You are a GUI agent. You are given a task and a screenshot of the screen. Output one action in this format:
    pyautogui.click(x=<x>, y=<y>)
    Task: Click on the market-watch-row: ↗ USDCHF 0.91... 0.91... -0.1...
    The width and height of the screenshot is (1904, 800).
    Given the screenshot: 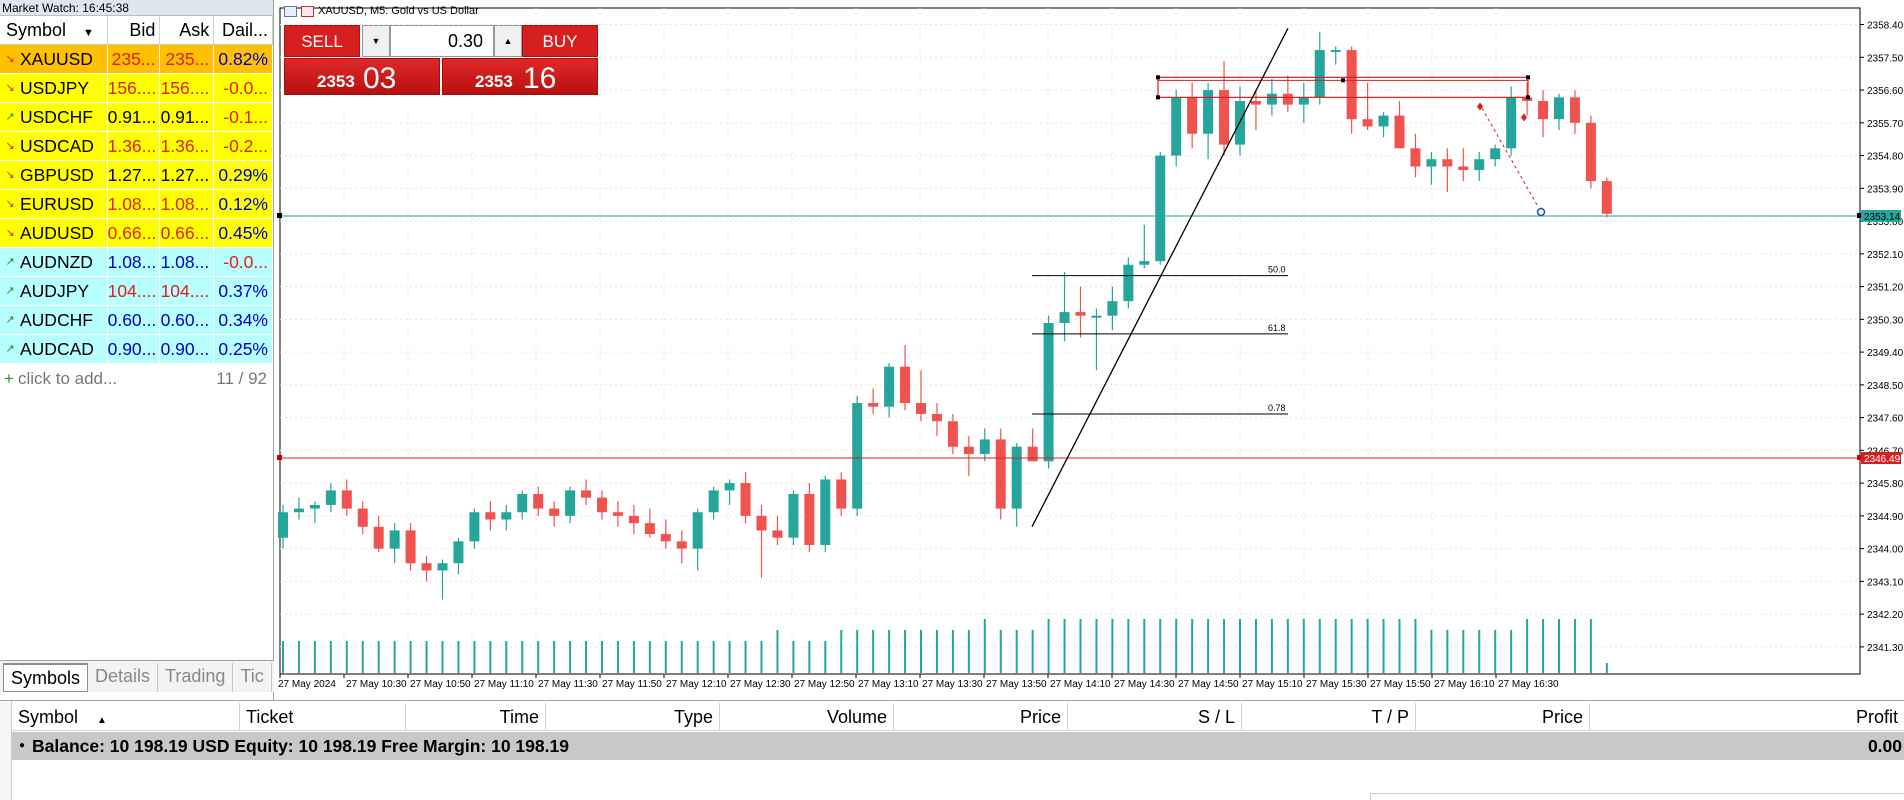 What is the action you would take?
    pyautogui.click(x=136, y=117)
    